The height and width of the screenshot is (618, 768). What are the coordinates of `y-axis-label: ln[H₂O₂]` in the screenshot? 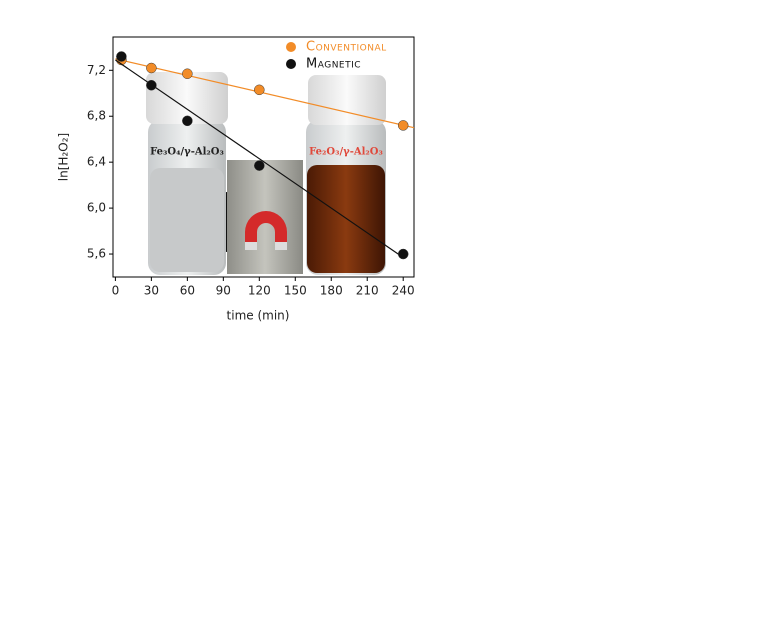 It's located at (64, 157).